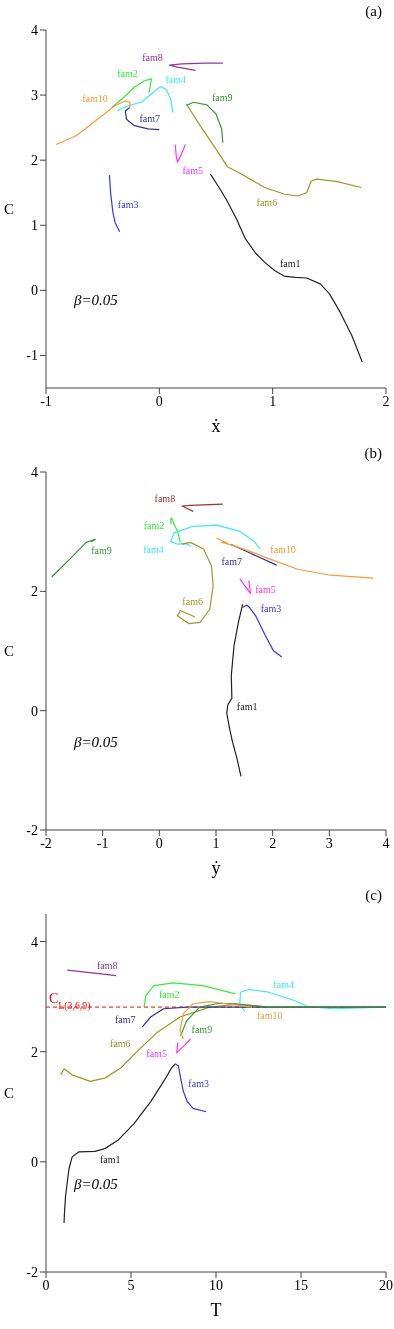 This screenshot has height=1329, width=394. What do you see at coordinates (34, 96) in the screenshot?
I see `y-tick-label: 3` at bounding box center [34, 96].